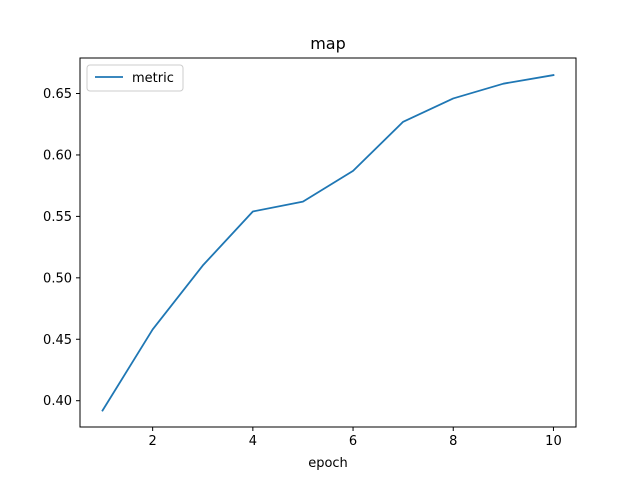 The width and height of the screenshot is (640, 480). I want to click on y-tick-label: 0.60, so click(57, 155).